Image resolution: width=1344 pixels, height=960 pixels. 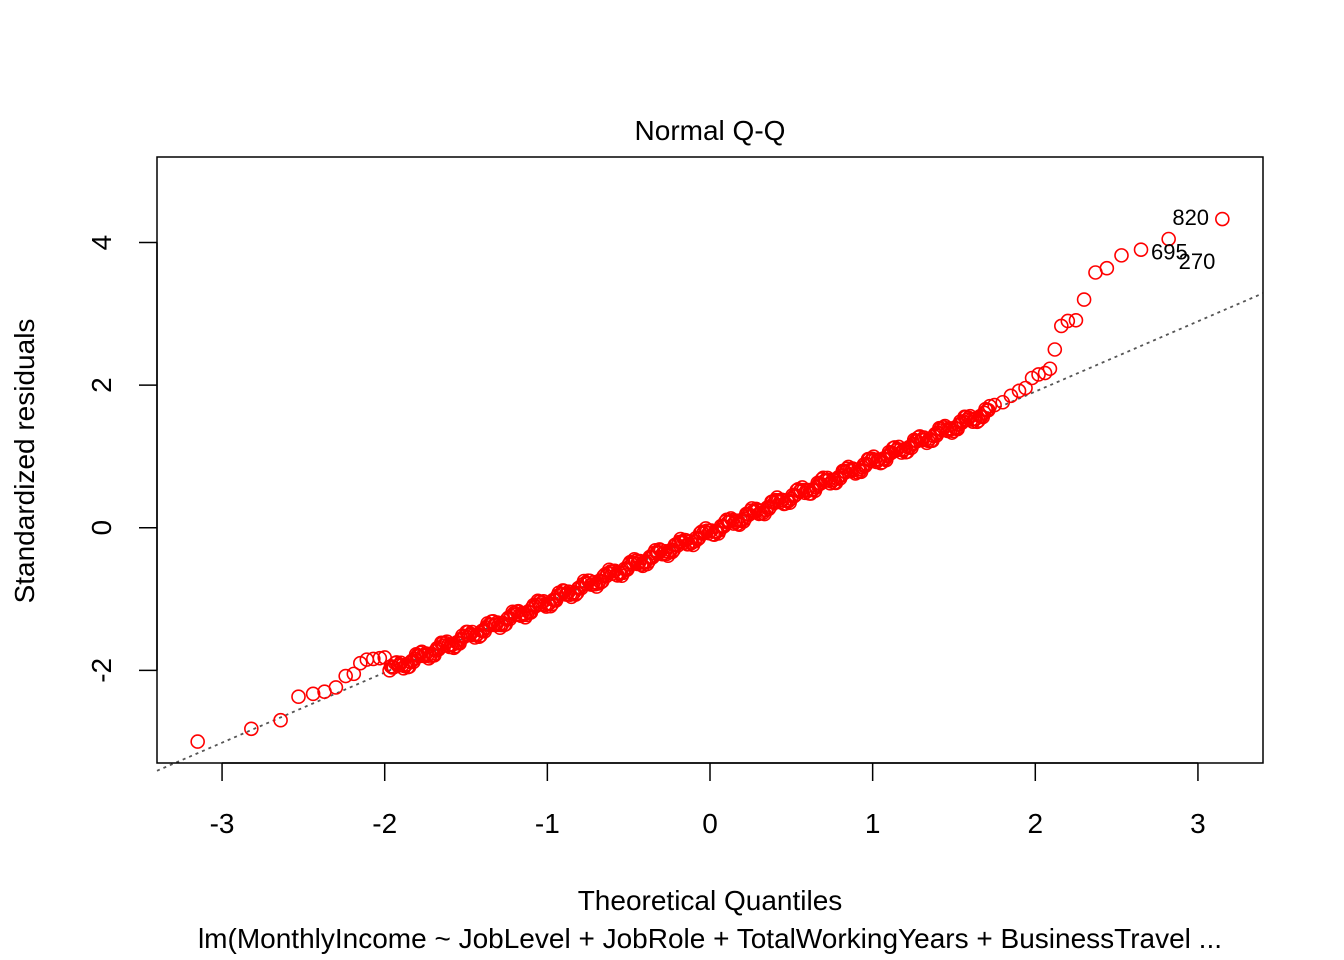 What do you see at coordinates (101, 670) in the screenshot?
I see `y-tick-label: -2` at bounding box center [101, 670].